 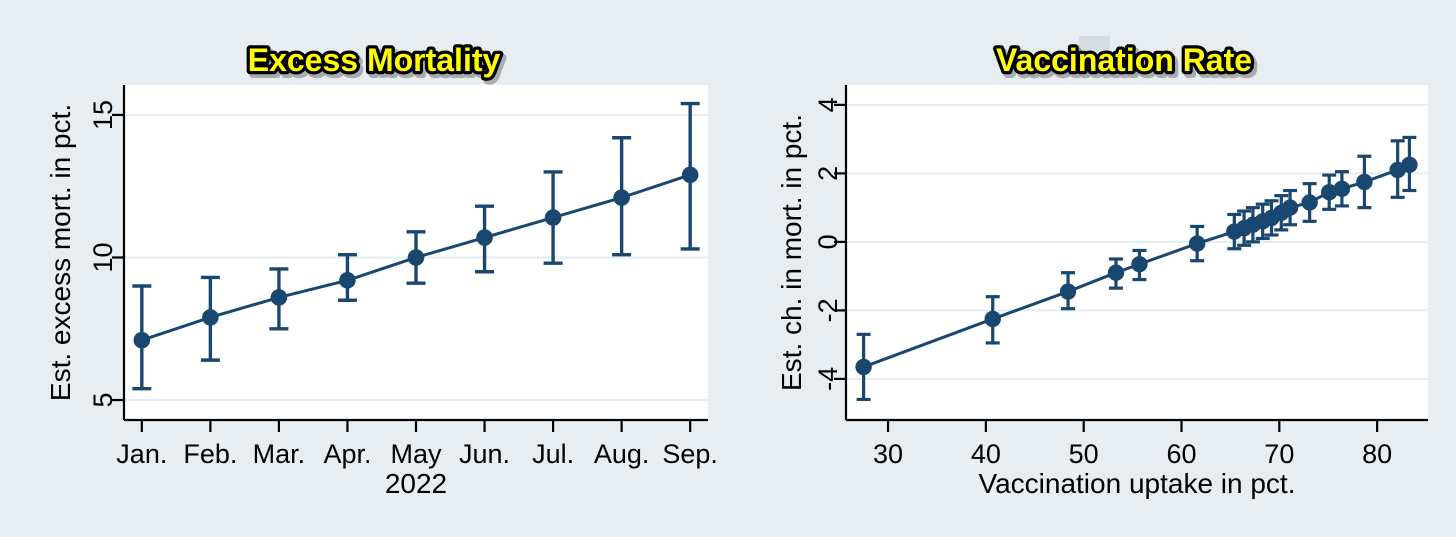 I want to click on y-tick-label: 2, so click(x=828, y=173).